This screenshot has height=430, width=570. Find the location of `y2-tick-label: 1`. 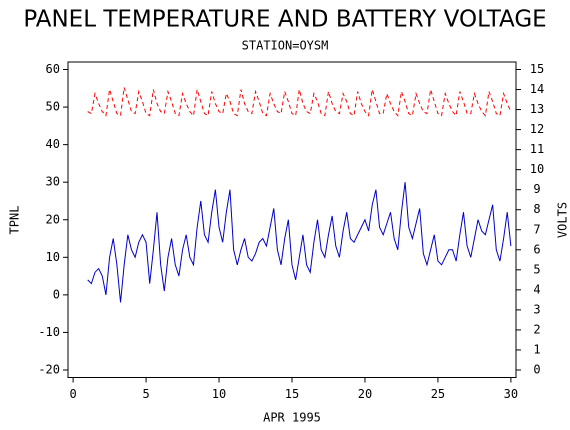

y2-tick-label: 1 is located at coordinates (536, 349).